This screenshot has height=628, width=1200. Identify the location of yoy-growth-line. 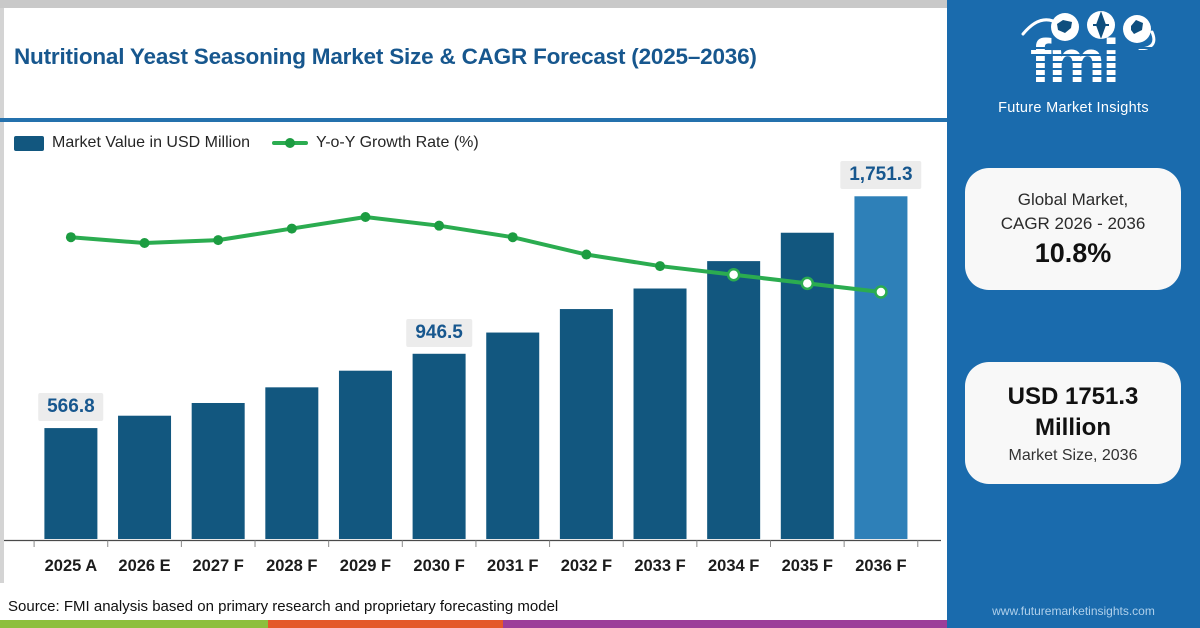
(475, 255).